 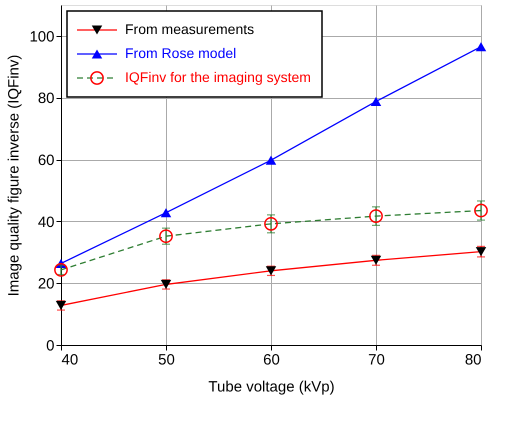 I want to click on x-tick-label: 50, so click(x=166, y=360).